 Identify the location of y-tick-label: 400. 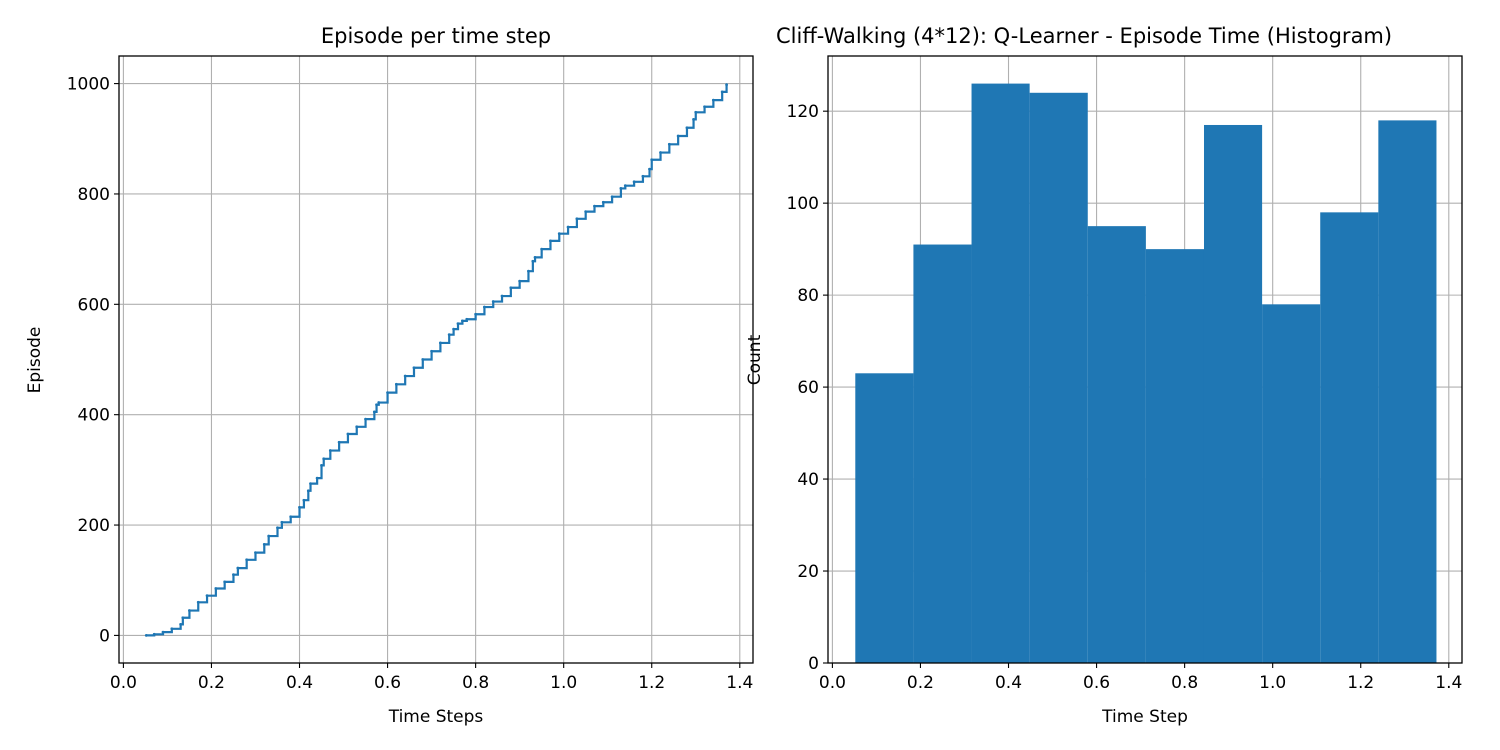
(94, 416).